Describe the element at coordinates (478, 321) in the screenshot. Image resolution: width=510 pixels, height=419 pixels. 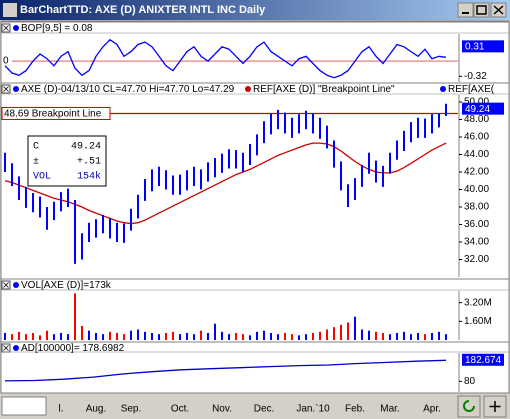
I see `y-tick-label: 1.60M` at that location.